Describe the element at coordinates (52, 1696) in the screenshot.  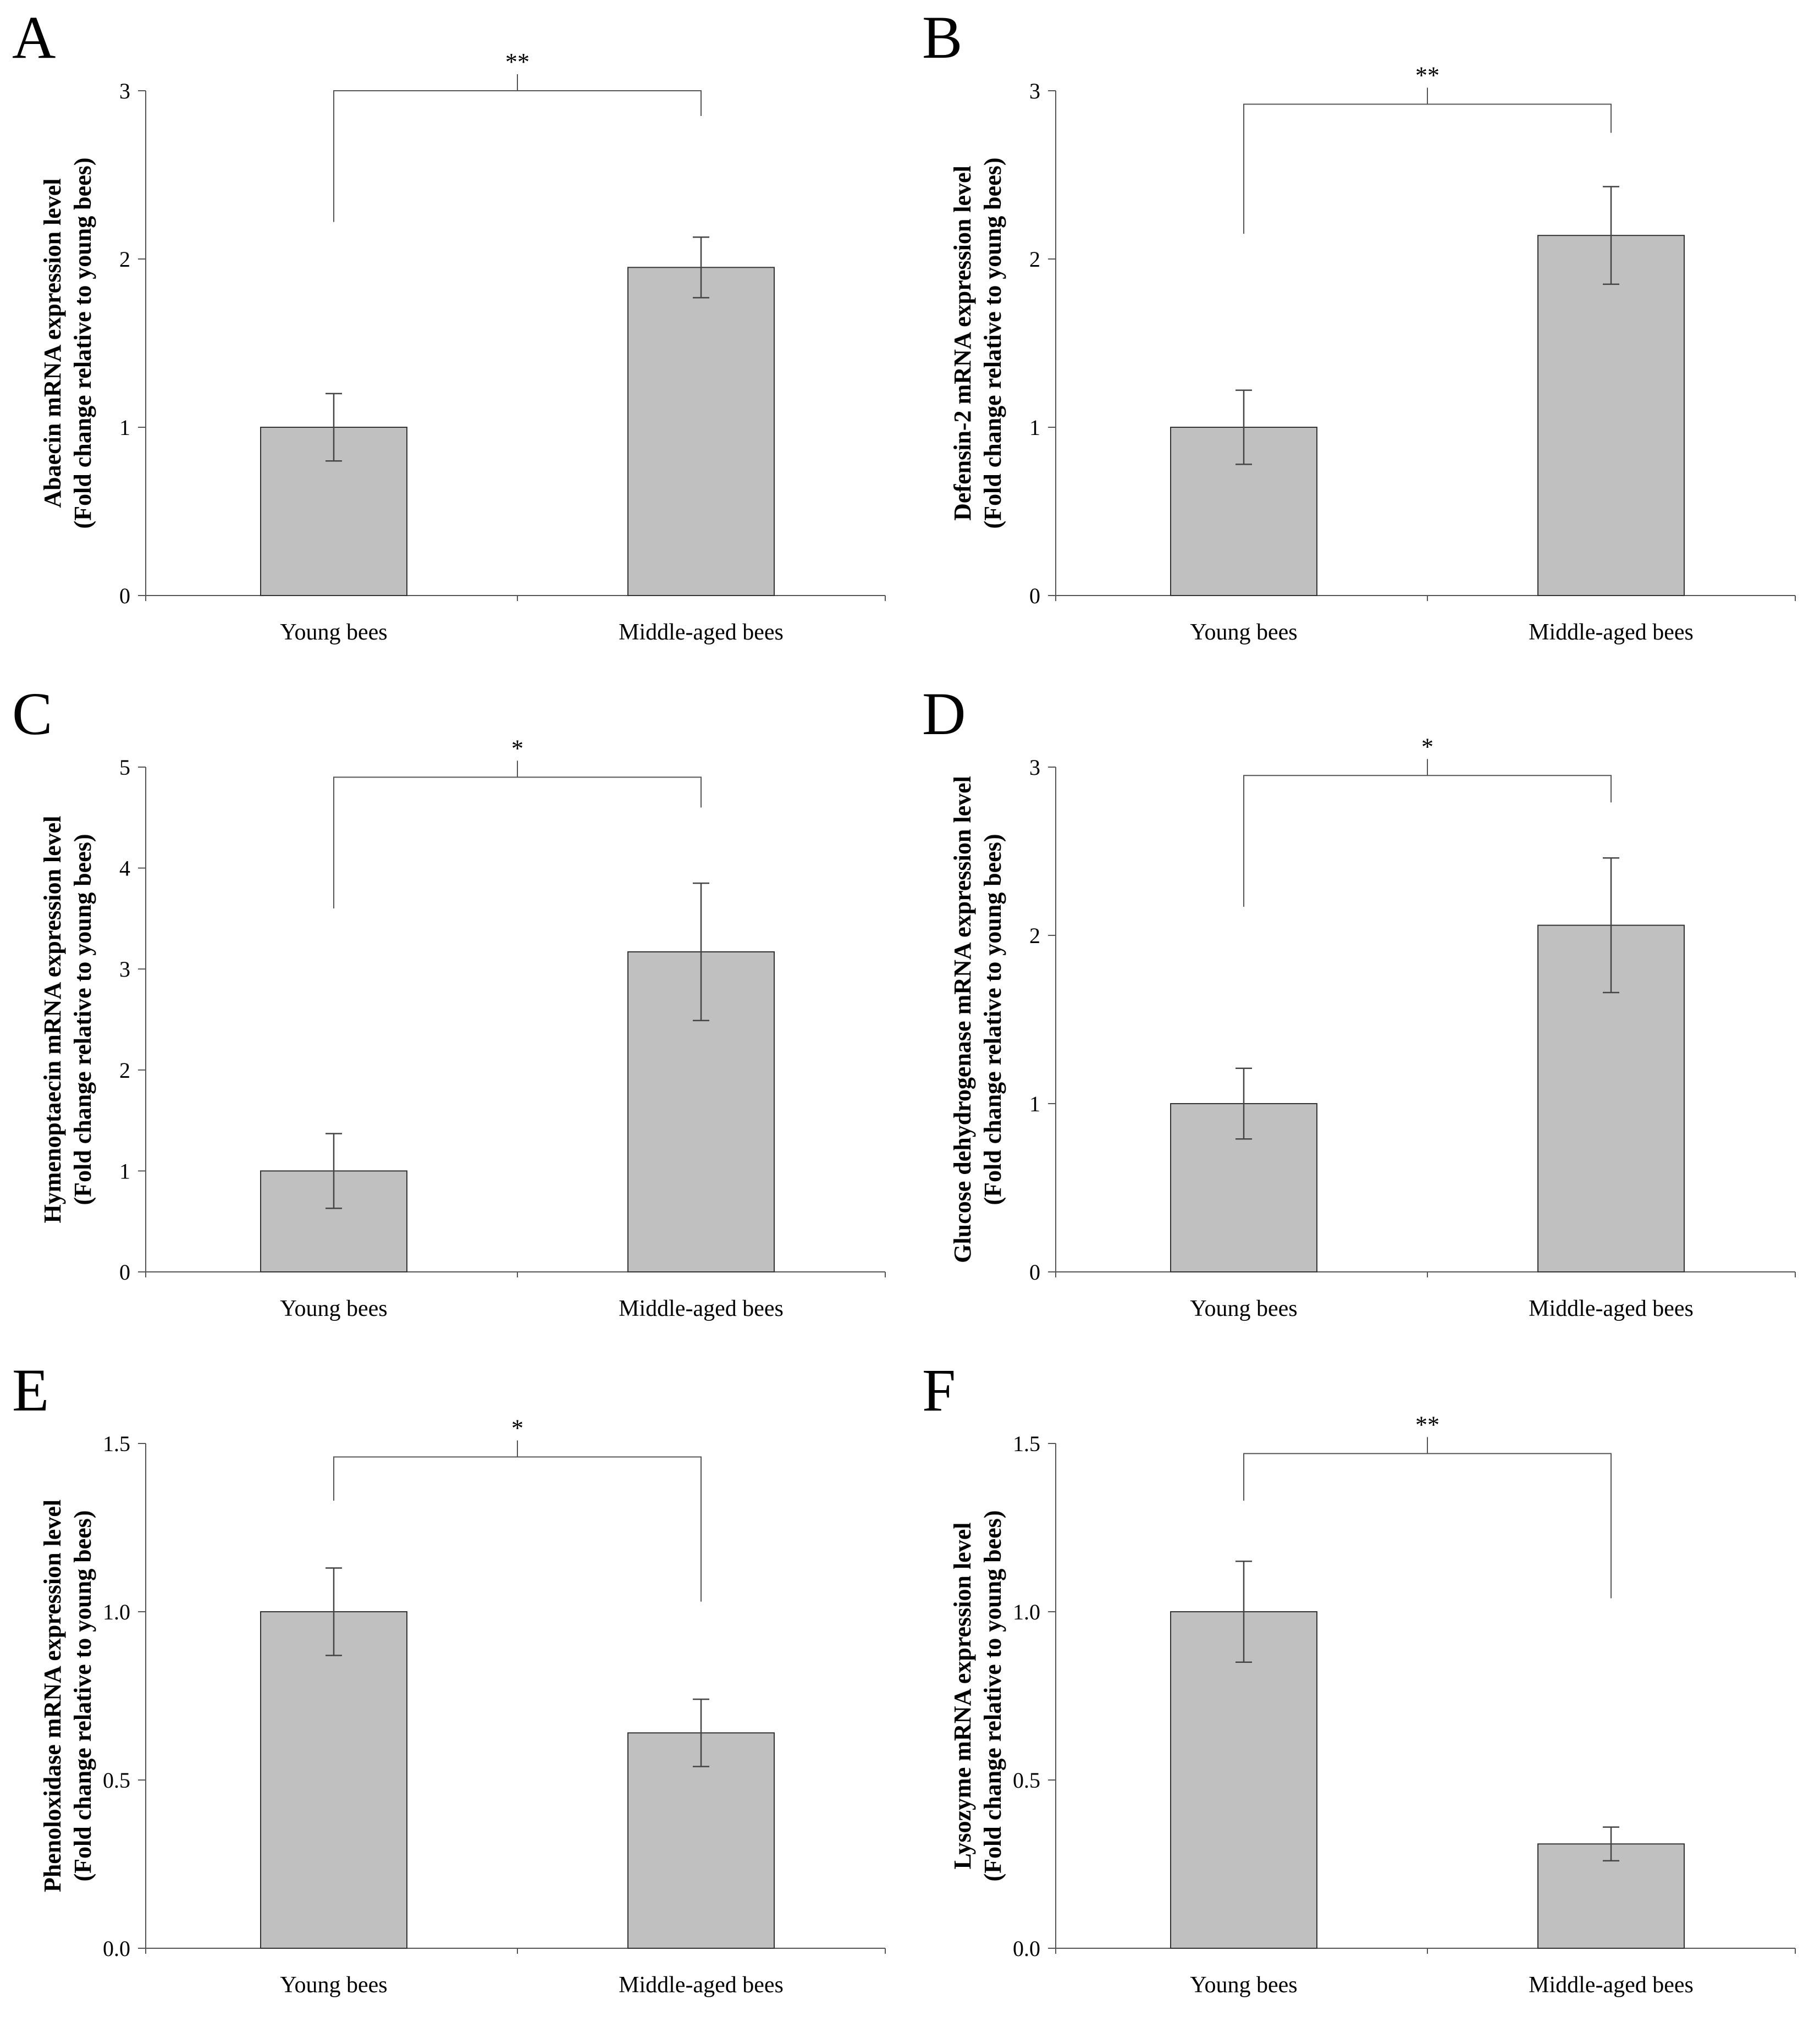
I see `y-axis-label: Phenoloxidase mRNA expression level` at that location.